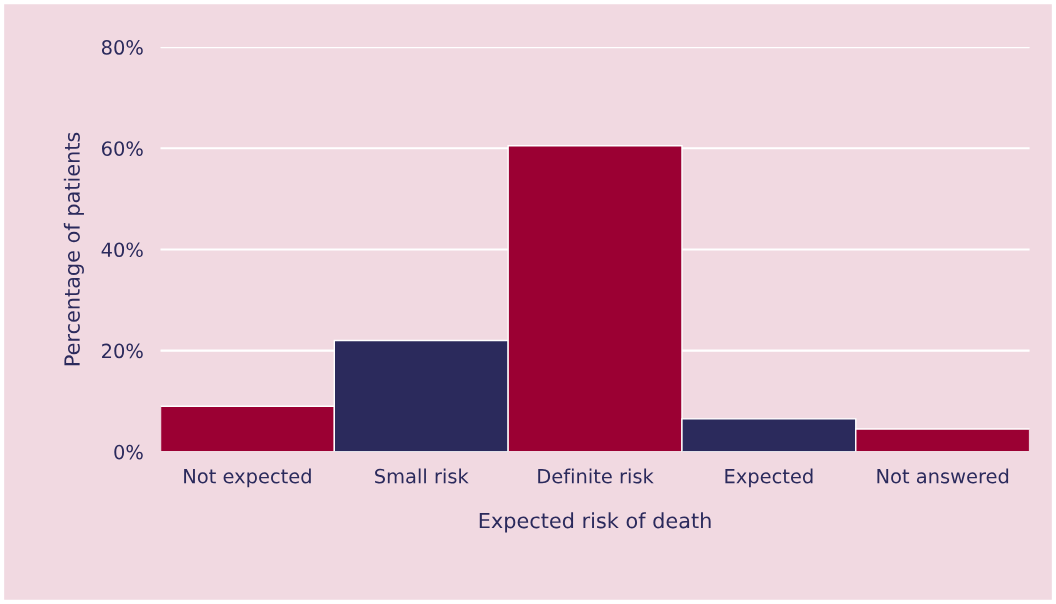 This screenshot has width=1056, height=604. Describe the element at coordinates (128, 452) in the screenshot. I see `y-tick-label: 0%` at that location.